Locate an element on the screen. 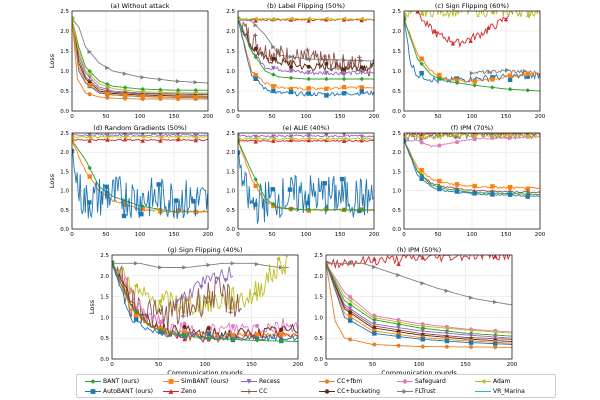 Image resolution: width=600 pixels, height=400 pixels. y-axis-label: Loss is located at coordinates (52, 60).